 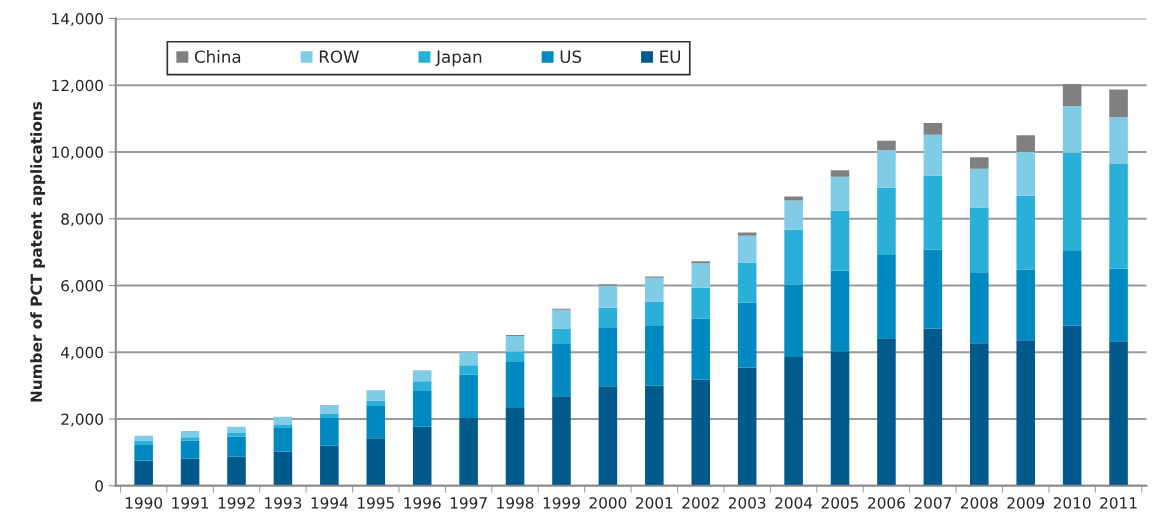 What do you see at coordinates (561, 503) in the screenshot?
I see `x-tick-label: 1999` at bounding box center [561, 503].